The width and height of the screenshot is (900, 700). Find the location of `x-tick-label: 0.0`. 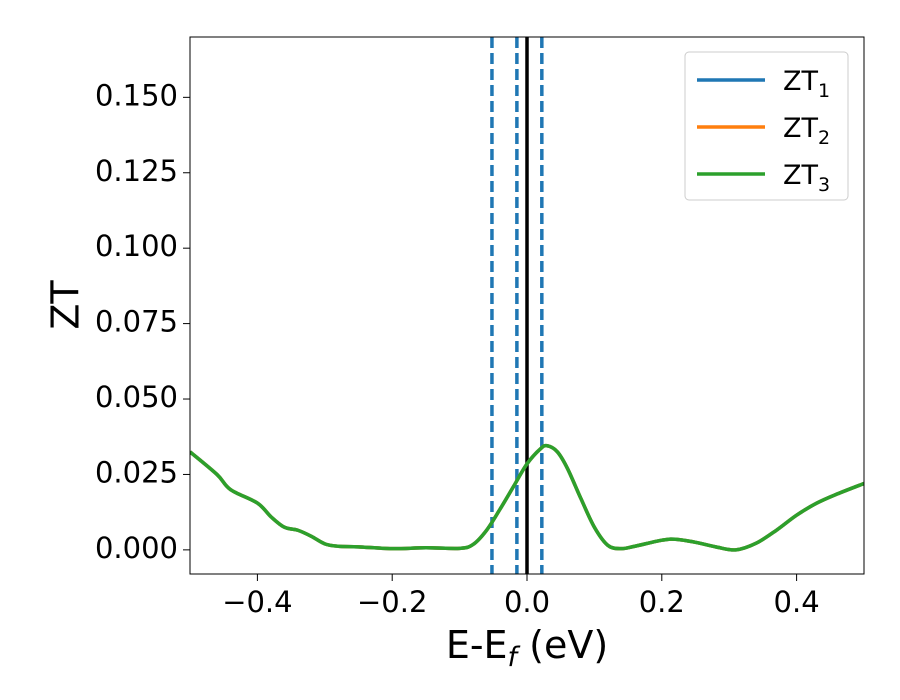

x-tick-label: 0.0 is located at coordinates (527, 602).